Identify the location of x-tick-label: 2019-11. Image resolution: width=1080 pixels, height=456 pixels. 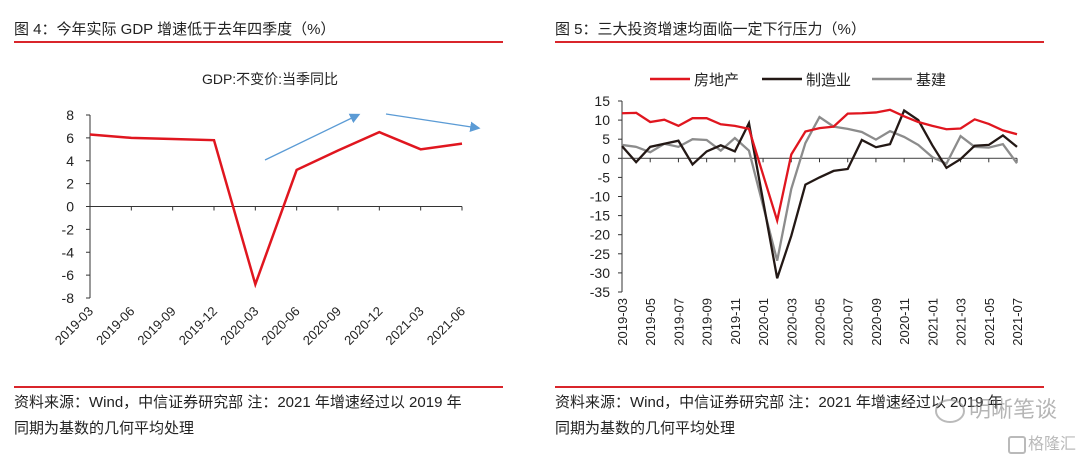
(735, 321).